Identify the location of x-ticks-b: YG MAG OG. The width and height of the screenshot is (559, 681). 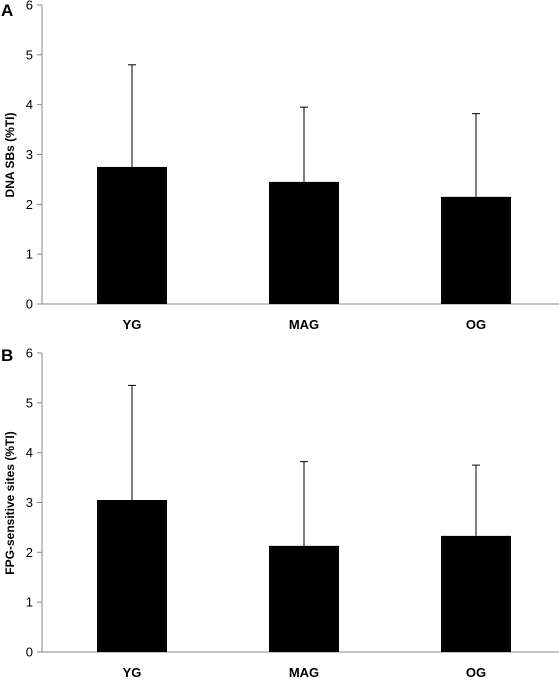
(305, 672).